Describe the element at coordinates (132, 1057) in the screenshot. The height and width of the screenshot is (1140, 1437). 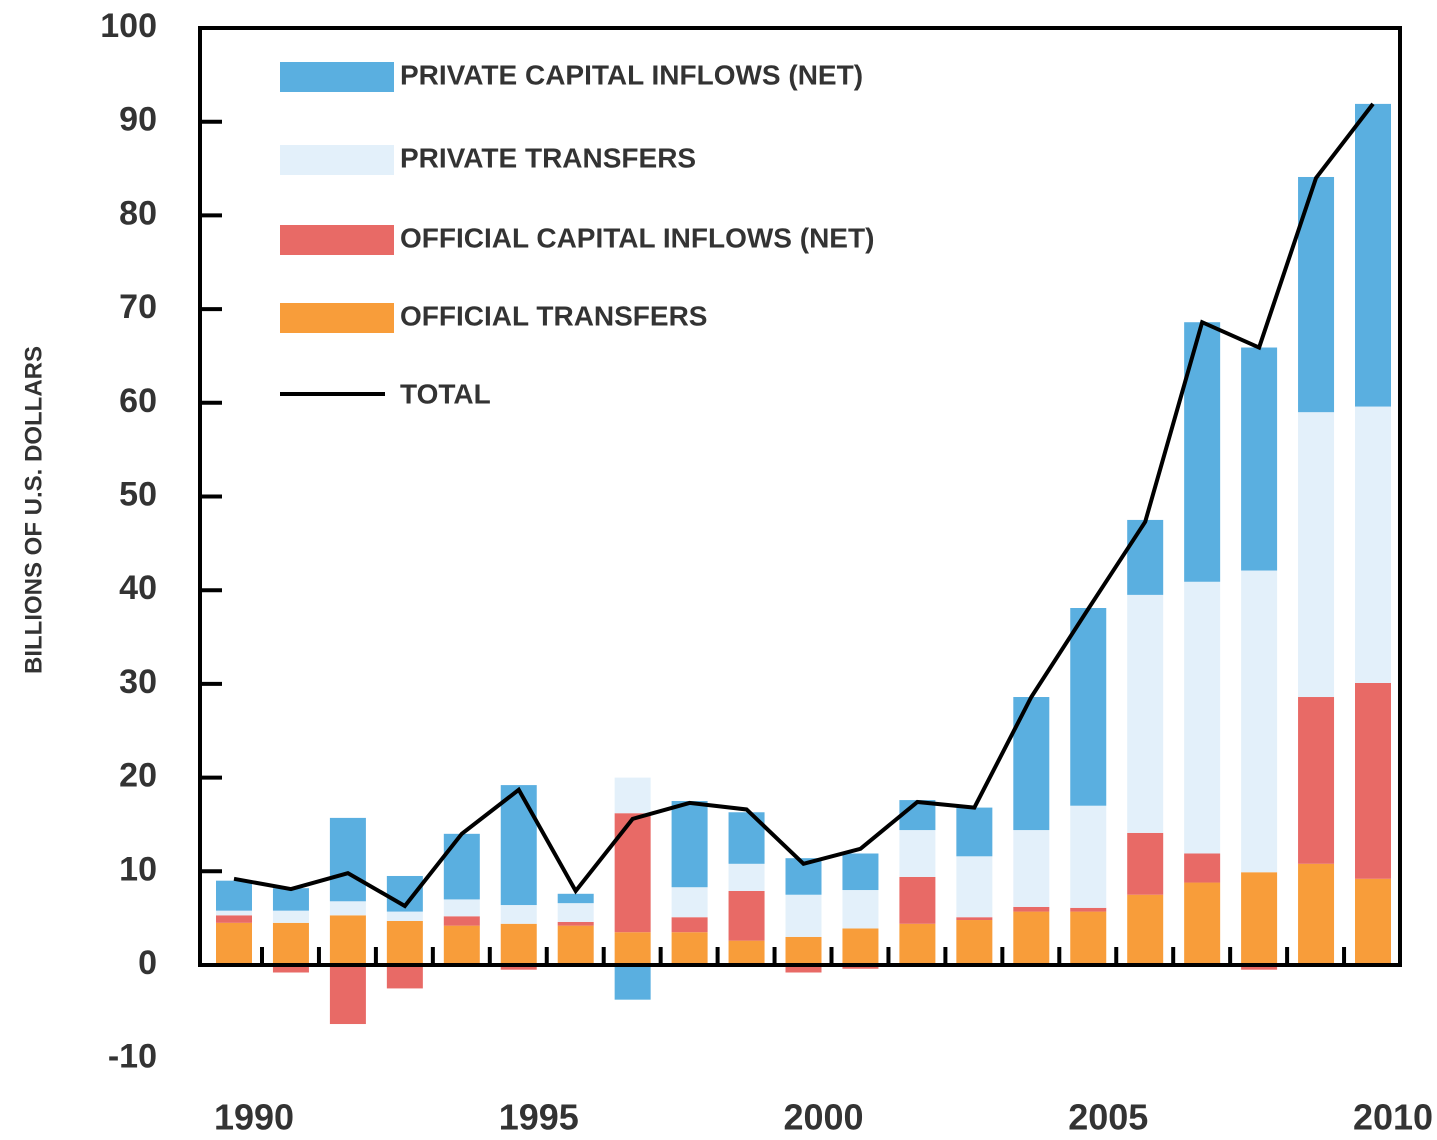
I see `y-tick-label: -10` at that location.